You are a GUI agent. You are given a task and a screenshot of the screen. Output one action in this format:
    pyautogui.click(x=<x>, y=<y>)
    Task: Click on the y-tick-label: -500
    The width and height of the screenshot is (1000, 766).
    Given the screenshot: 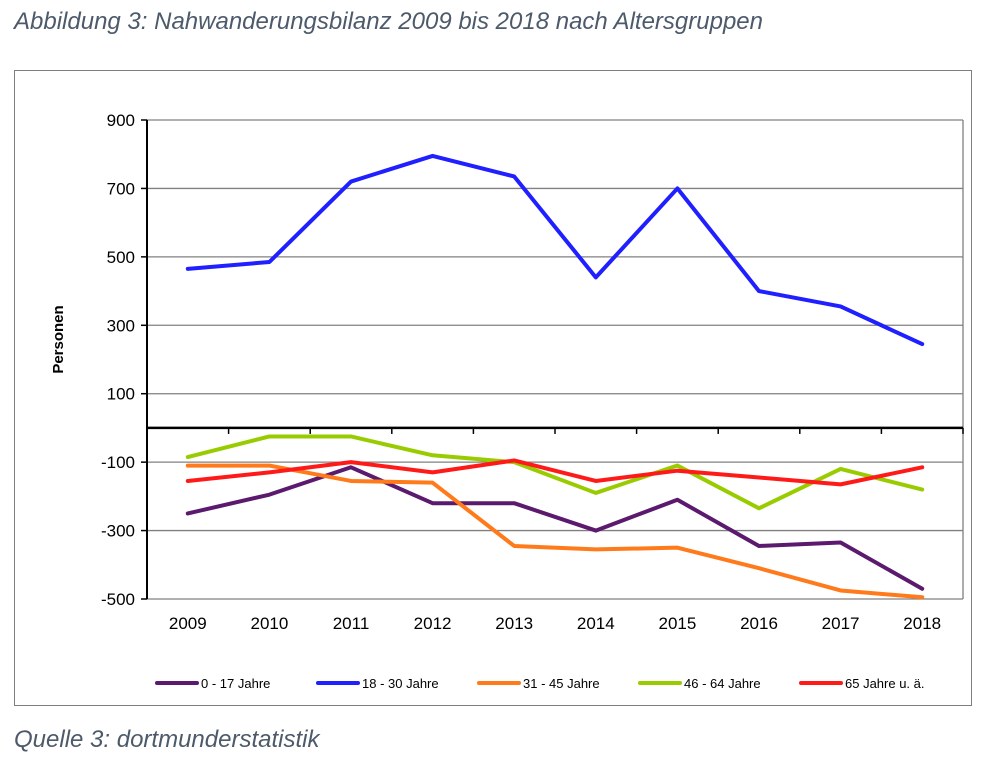 What is the action you would take?
    pyautogui.click(x=118, y=599)
    